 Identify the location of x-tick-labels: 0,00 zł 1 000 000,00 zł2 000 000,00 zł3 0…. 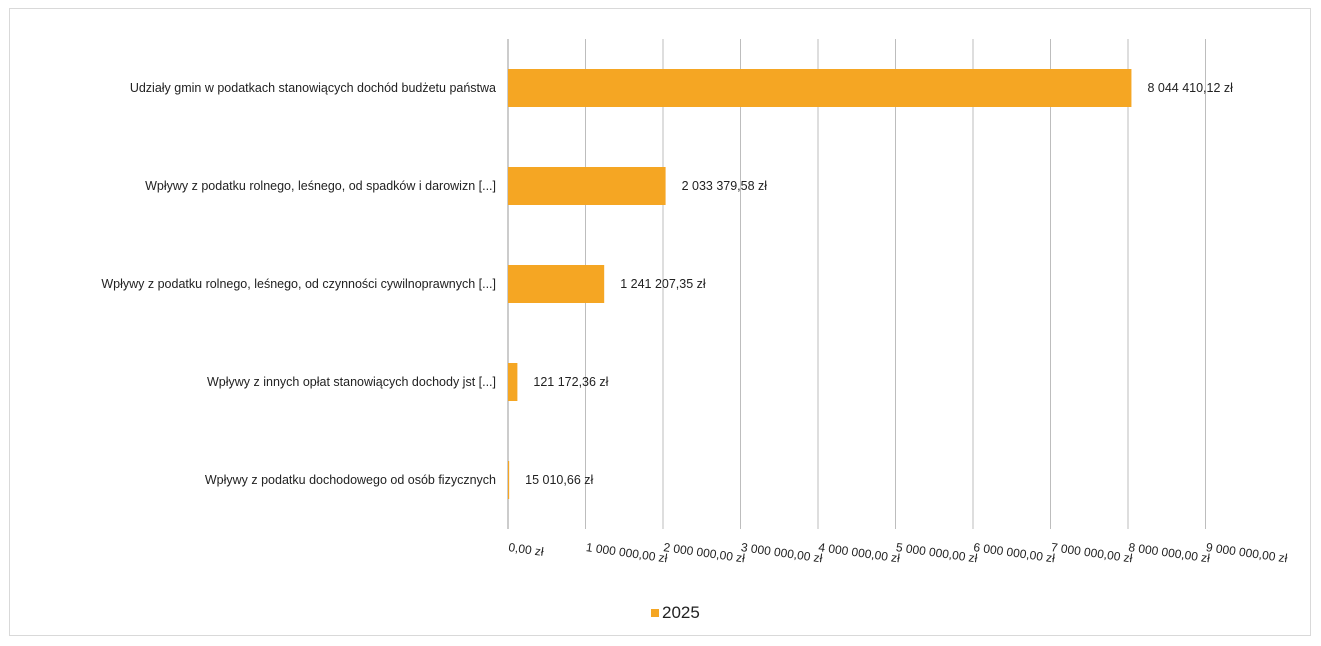
(898, 552).